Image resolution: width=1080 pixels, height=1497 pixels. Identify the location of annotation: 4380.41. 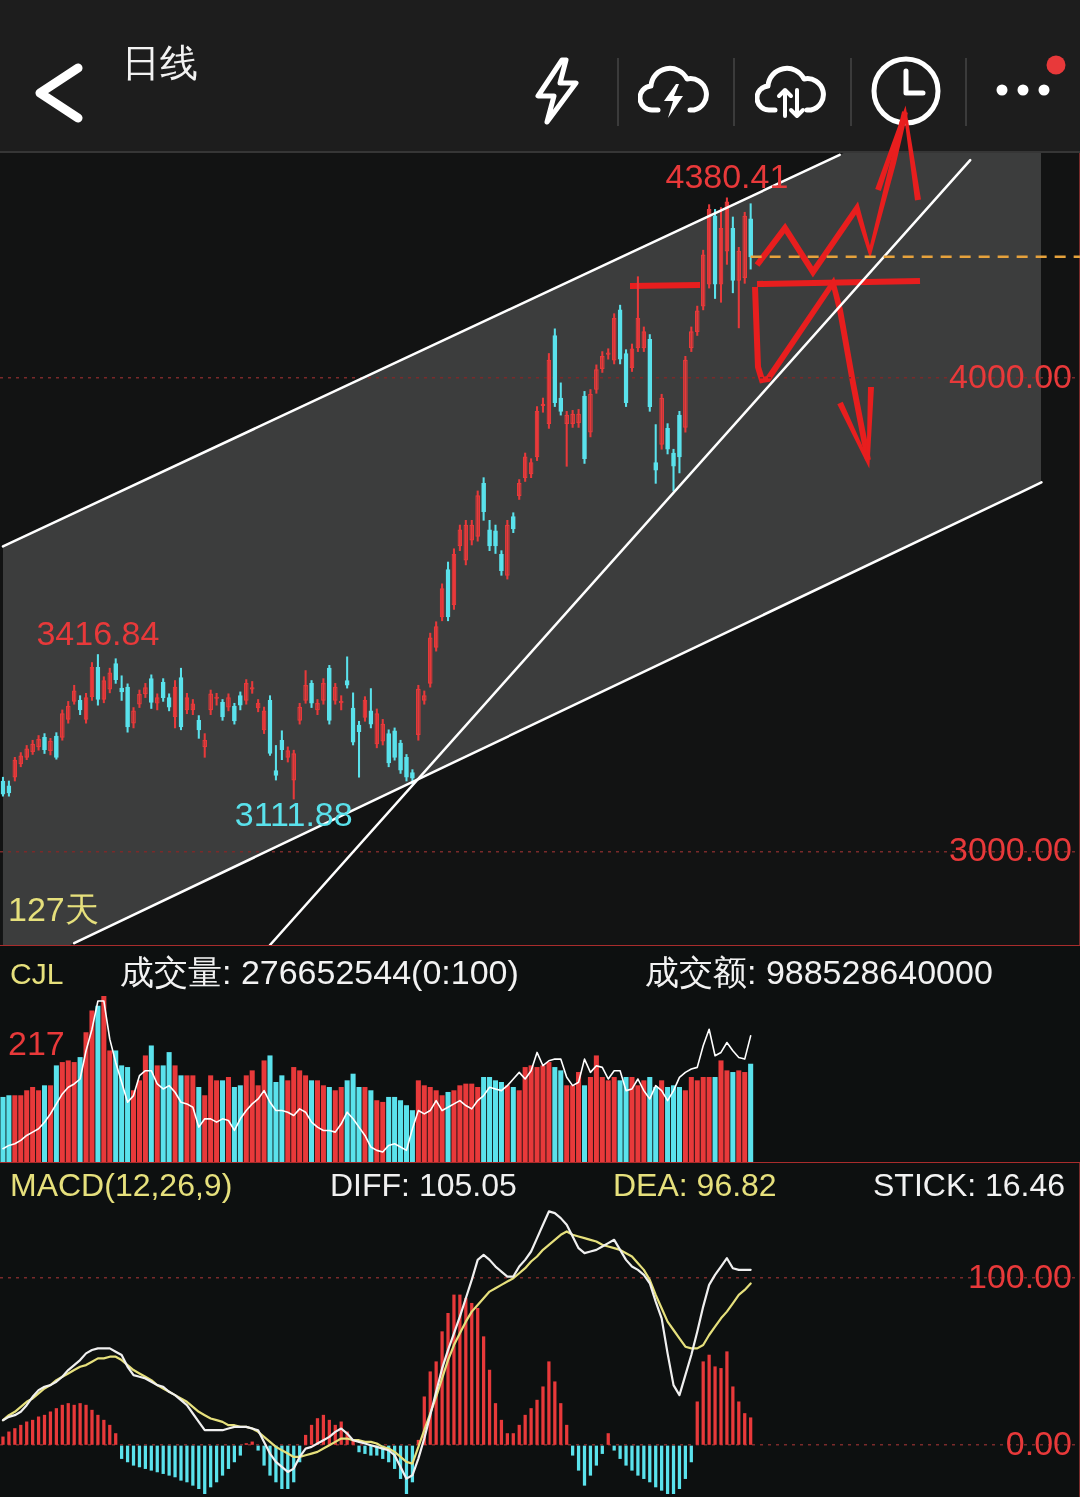
(727, 176).